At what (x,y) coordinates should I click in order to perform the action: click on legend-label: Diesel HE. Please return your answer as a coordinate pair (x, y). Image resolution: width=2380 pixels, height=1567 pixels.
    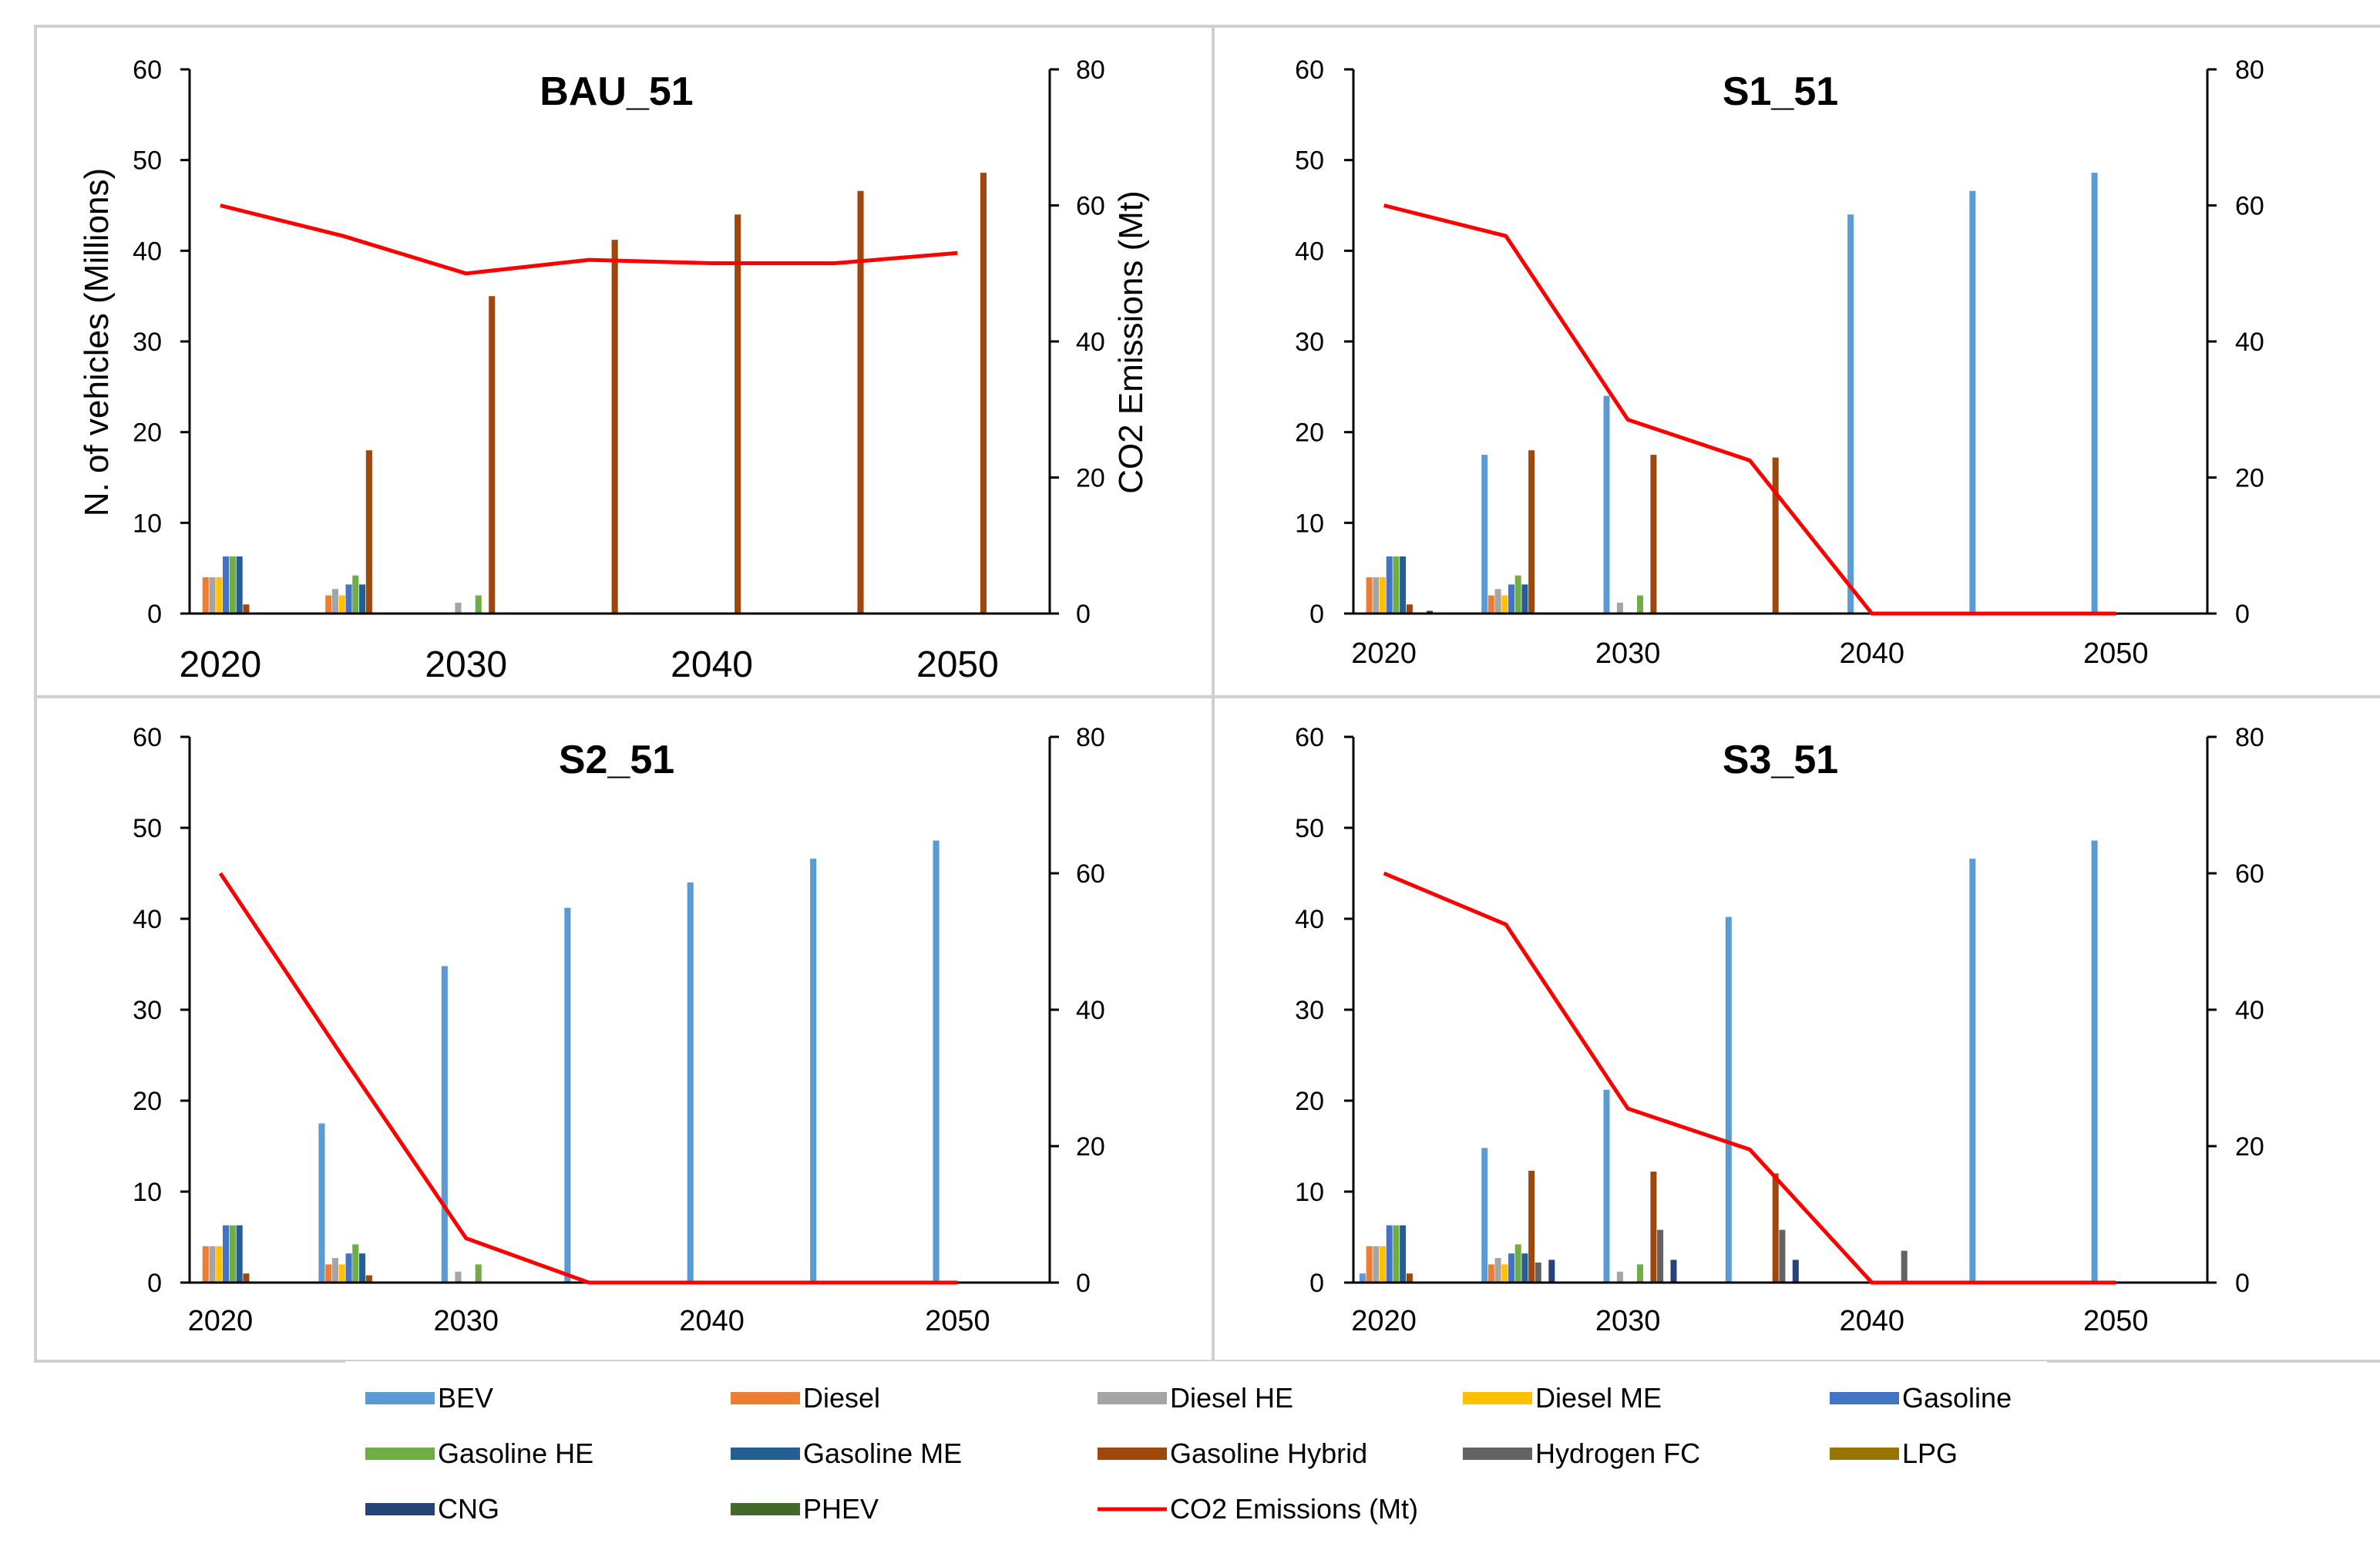
    Looking at the image, I should click on (1231, 1398).